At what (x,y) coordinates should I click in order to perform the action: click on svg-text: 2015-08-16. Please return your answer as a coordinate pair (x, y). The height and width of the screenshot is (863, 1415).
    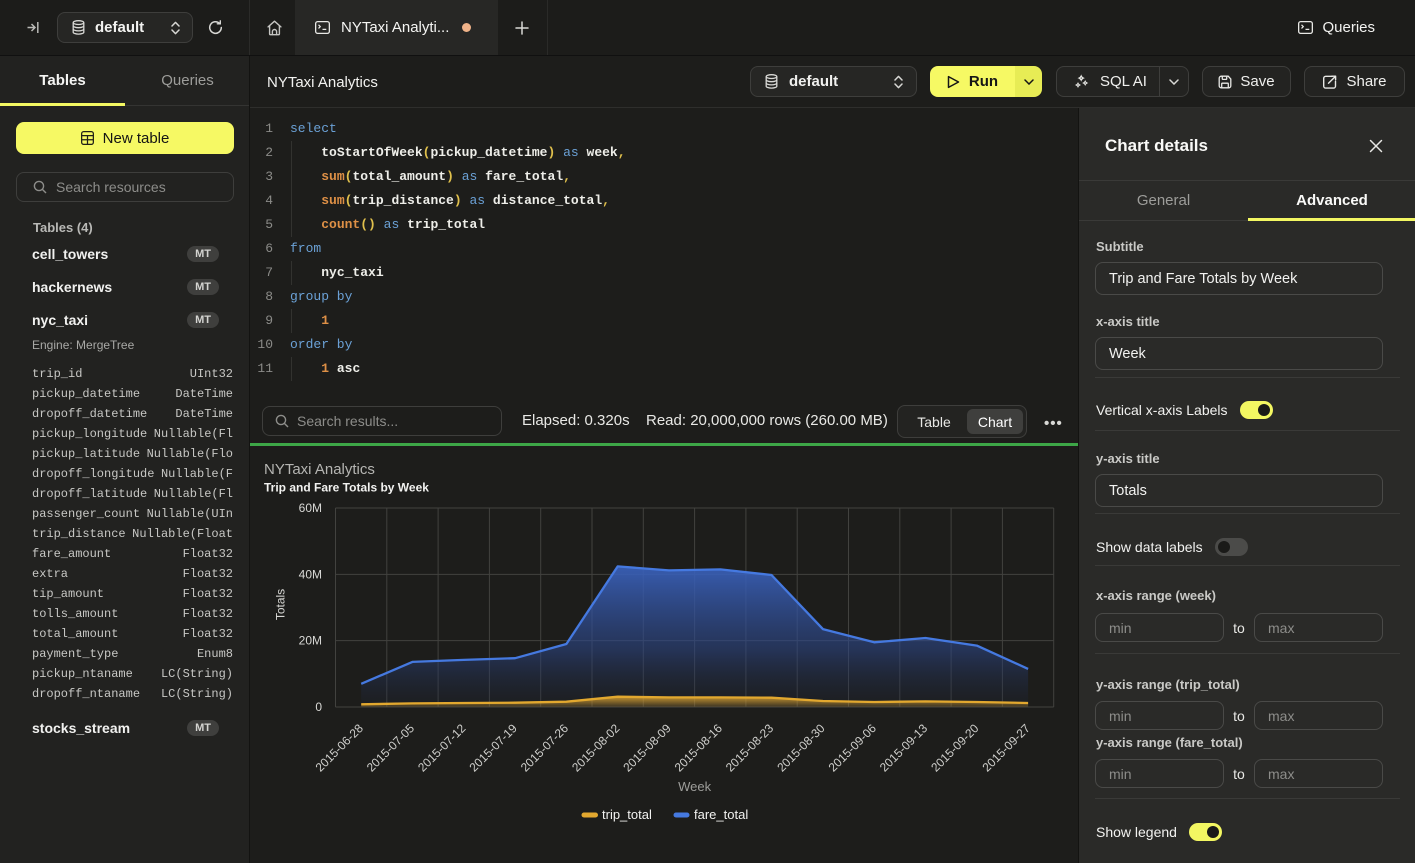
    Looking at the image, I should click on (699, 748).